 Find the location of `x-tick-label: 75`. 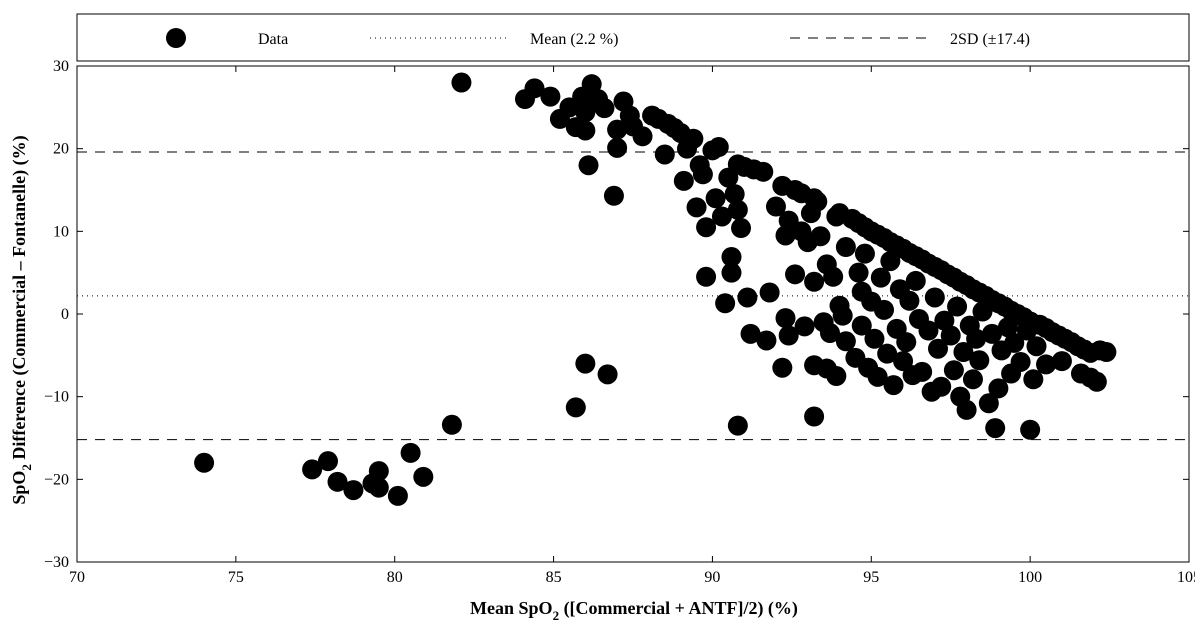

x-tick-label: 75 is located at coordinates (236, 577).